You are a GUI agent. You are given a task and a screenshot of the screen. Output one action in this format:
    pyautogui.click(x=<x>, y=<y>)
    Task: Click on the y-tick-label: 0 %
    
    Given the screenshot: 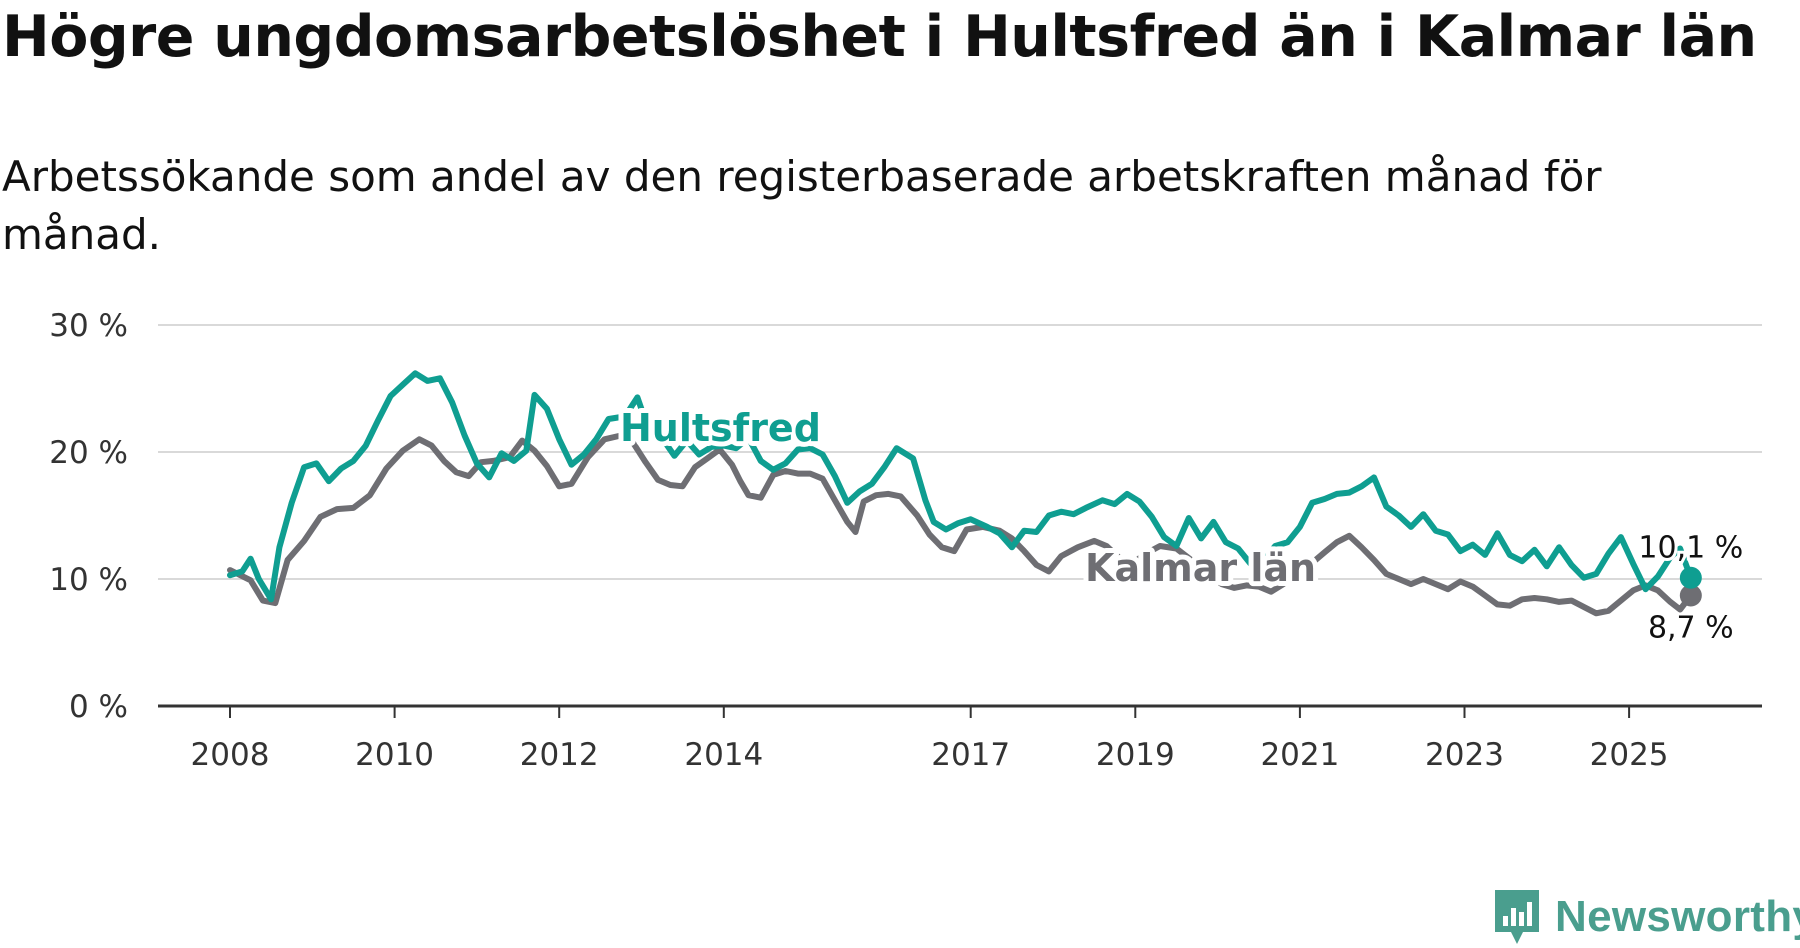 What is the action you would take?
    pyautogui.click(x=98, y=707)
    